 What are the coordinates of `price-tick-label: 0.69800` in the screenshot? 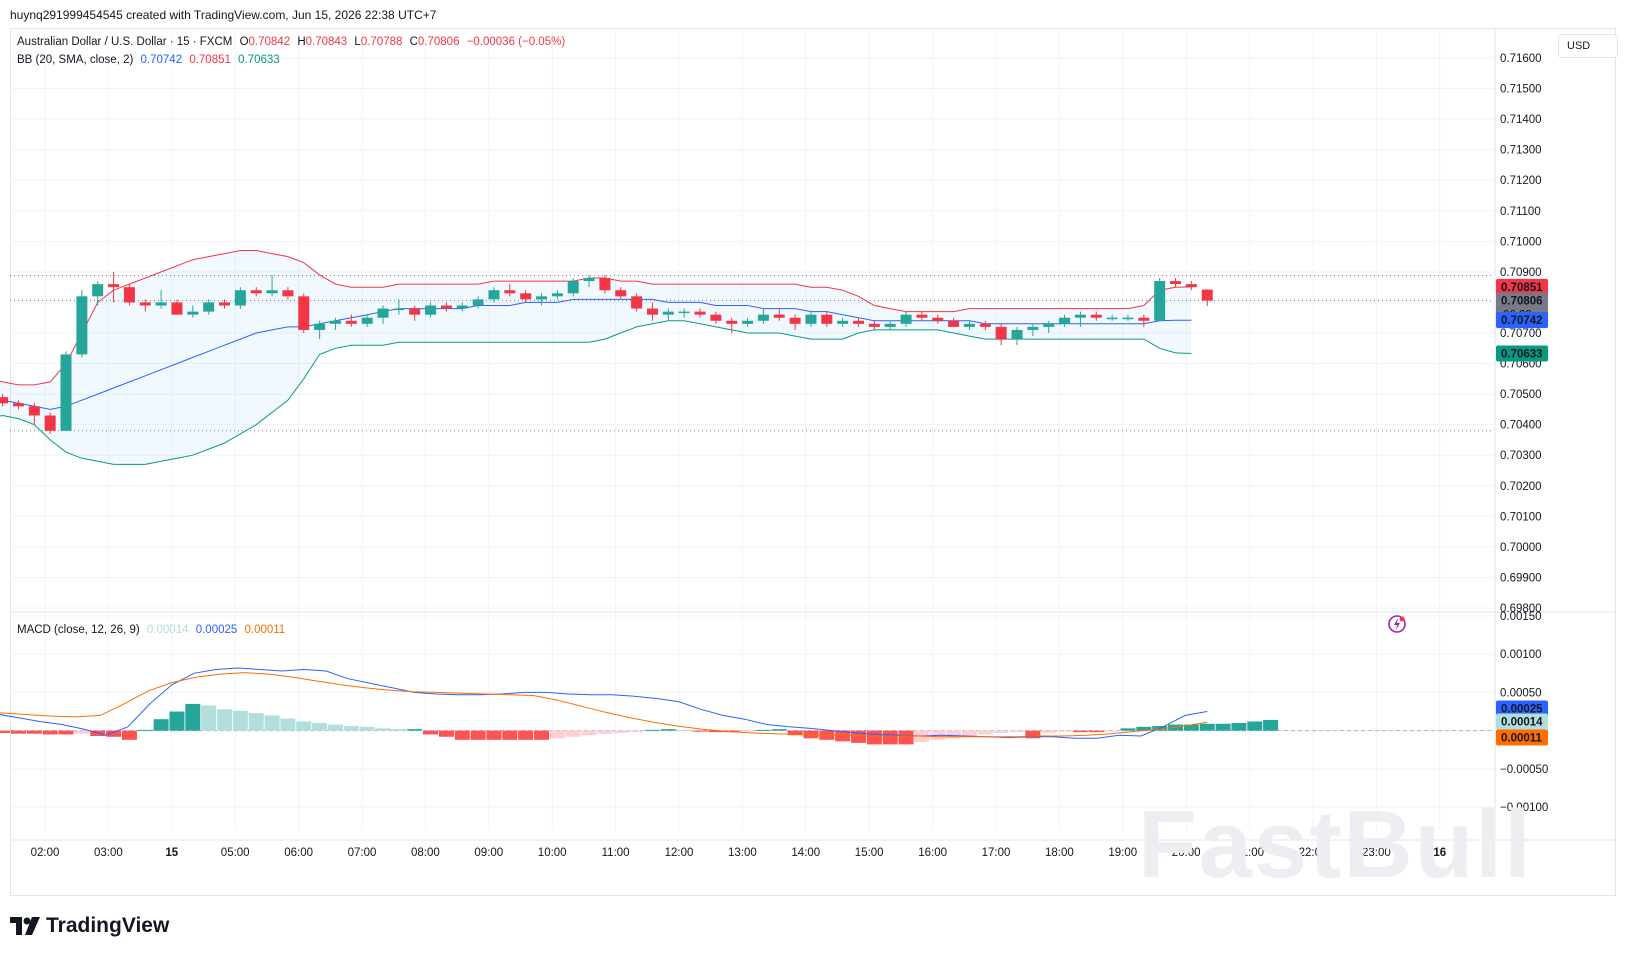 It's located at (1521, 609).